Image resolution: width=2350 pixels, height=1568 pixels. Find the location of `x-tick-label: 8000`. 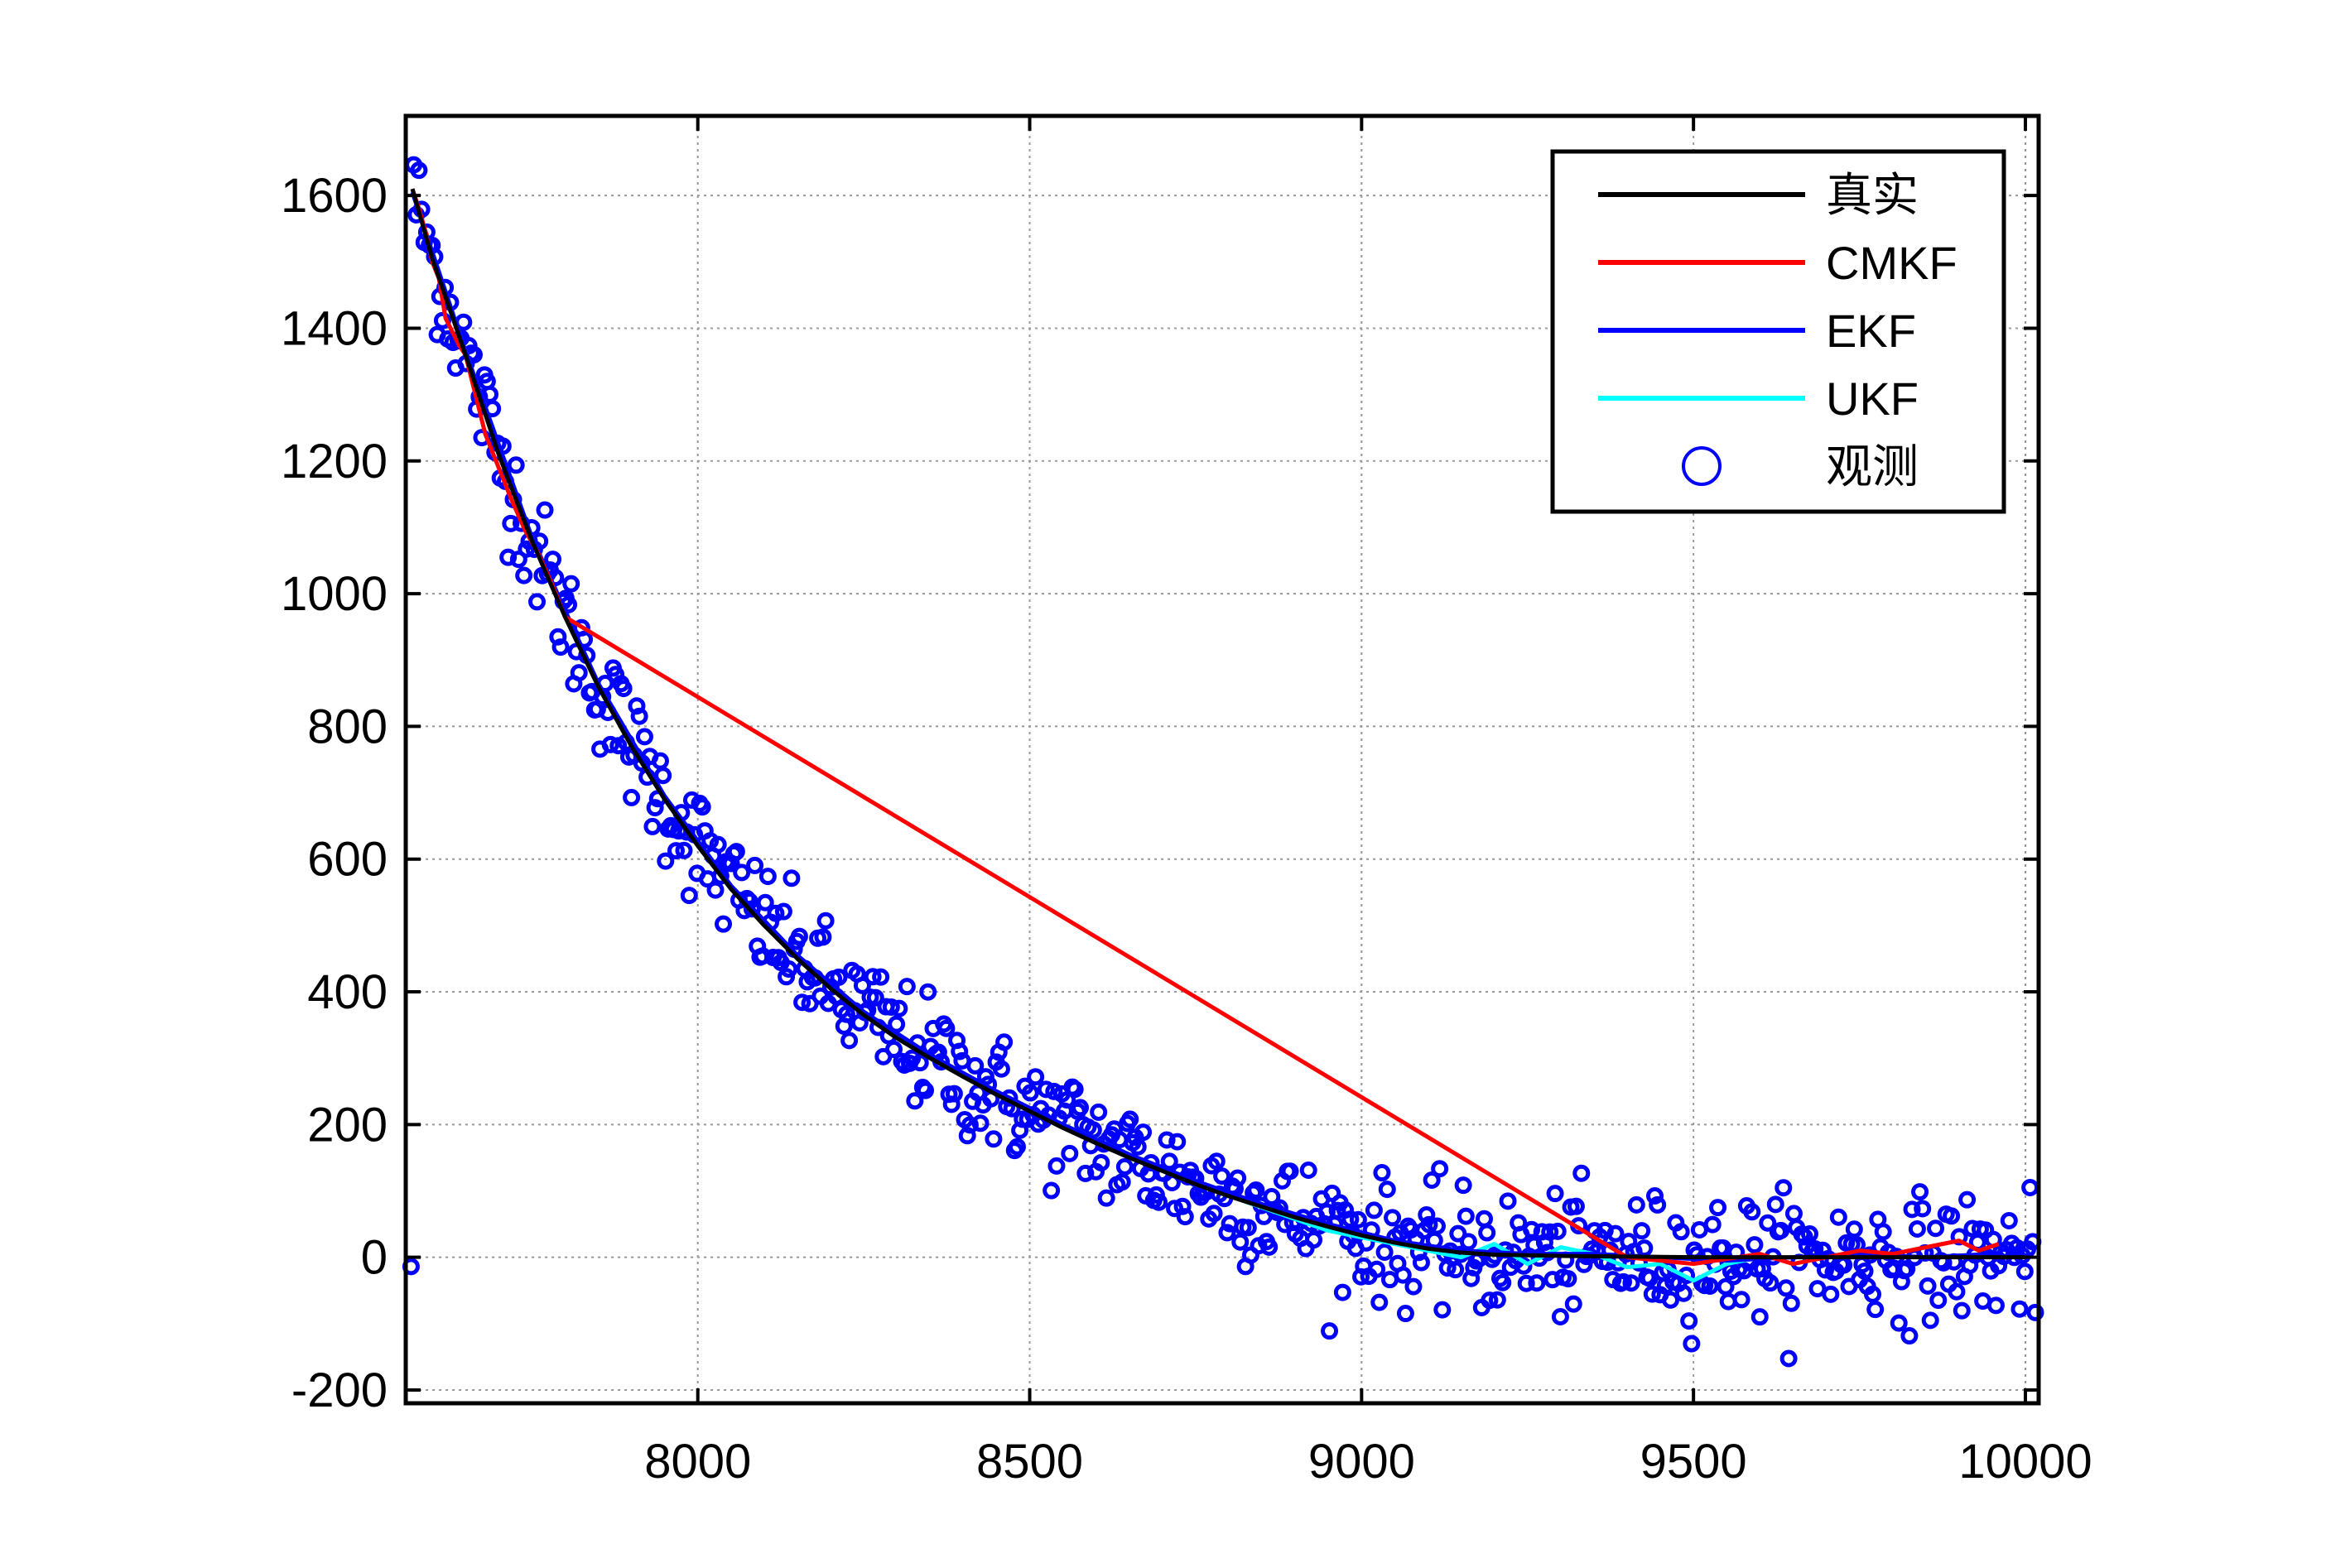

x-tick-label: 8000 is located at coordinates (697, 1462).